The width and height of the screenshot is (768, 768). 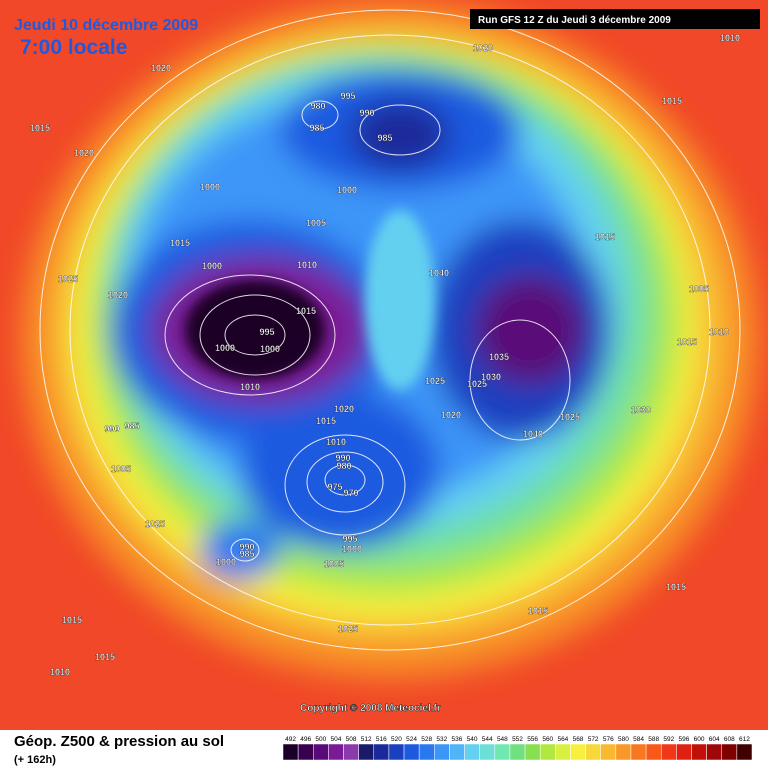 What do you see at coordinates (396, 739) in the screenshot?
I see `scale-label: 520` at bounding box center [396, 739].